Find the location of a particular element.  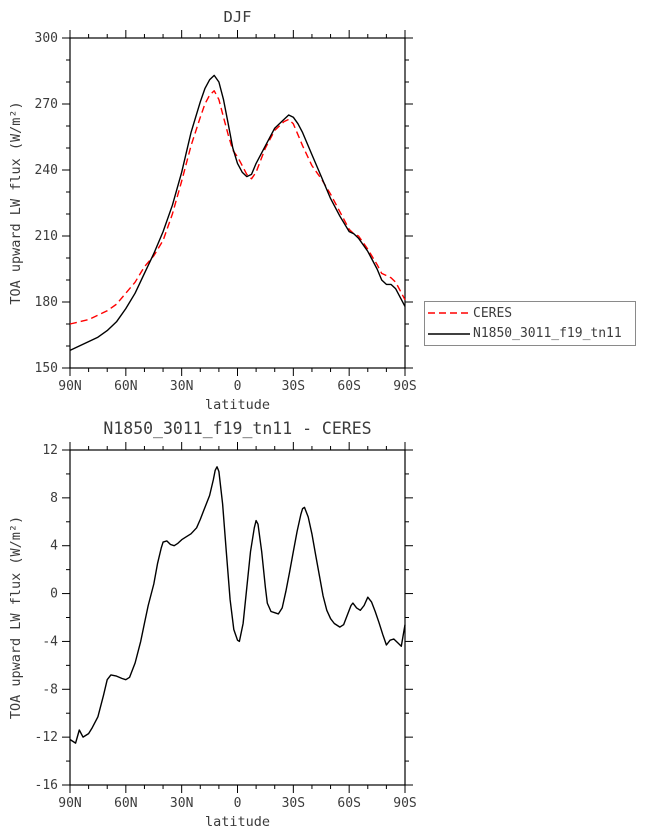

chart-title: DJF is located at coordinates (238, 17).